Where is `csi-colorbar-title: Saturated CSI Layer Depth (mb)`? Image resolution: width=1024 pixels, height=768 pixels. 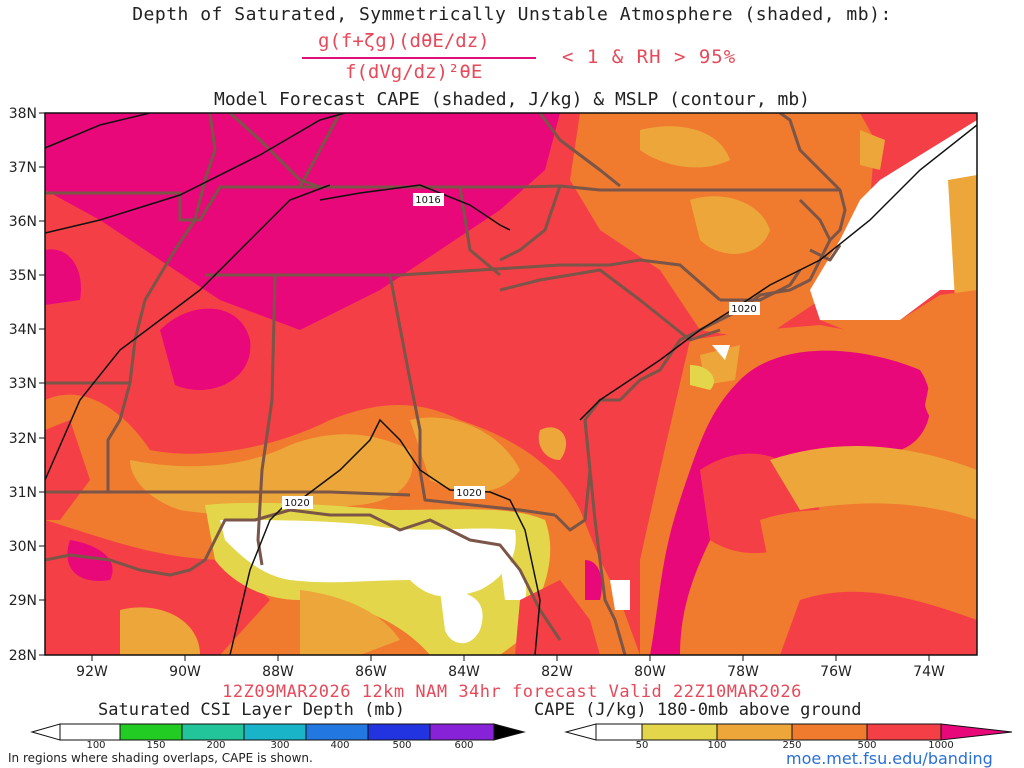 csi-colorbar-title: Saturated CSI Layer Depth (mb) is located at coordinates (252, 710).